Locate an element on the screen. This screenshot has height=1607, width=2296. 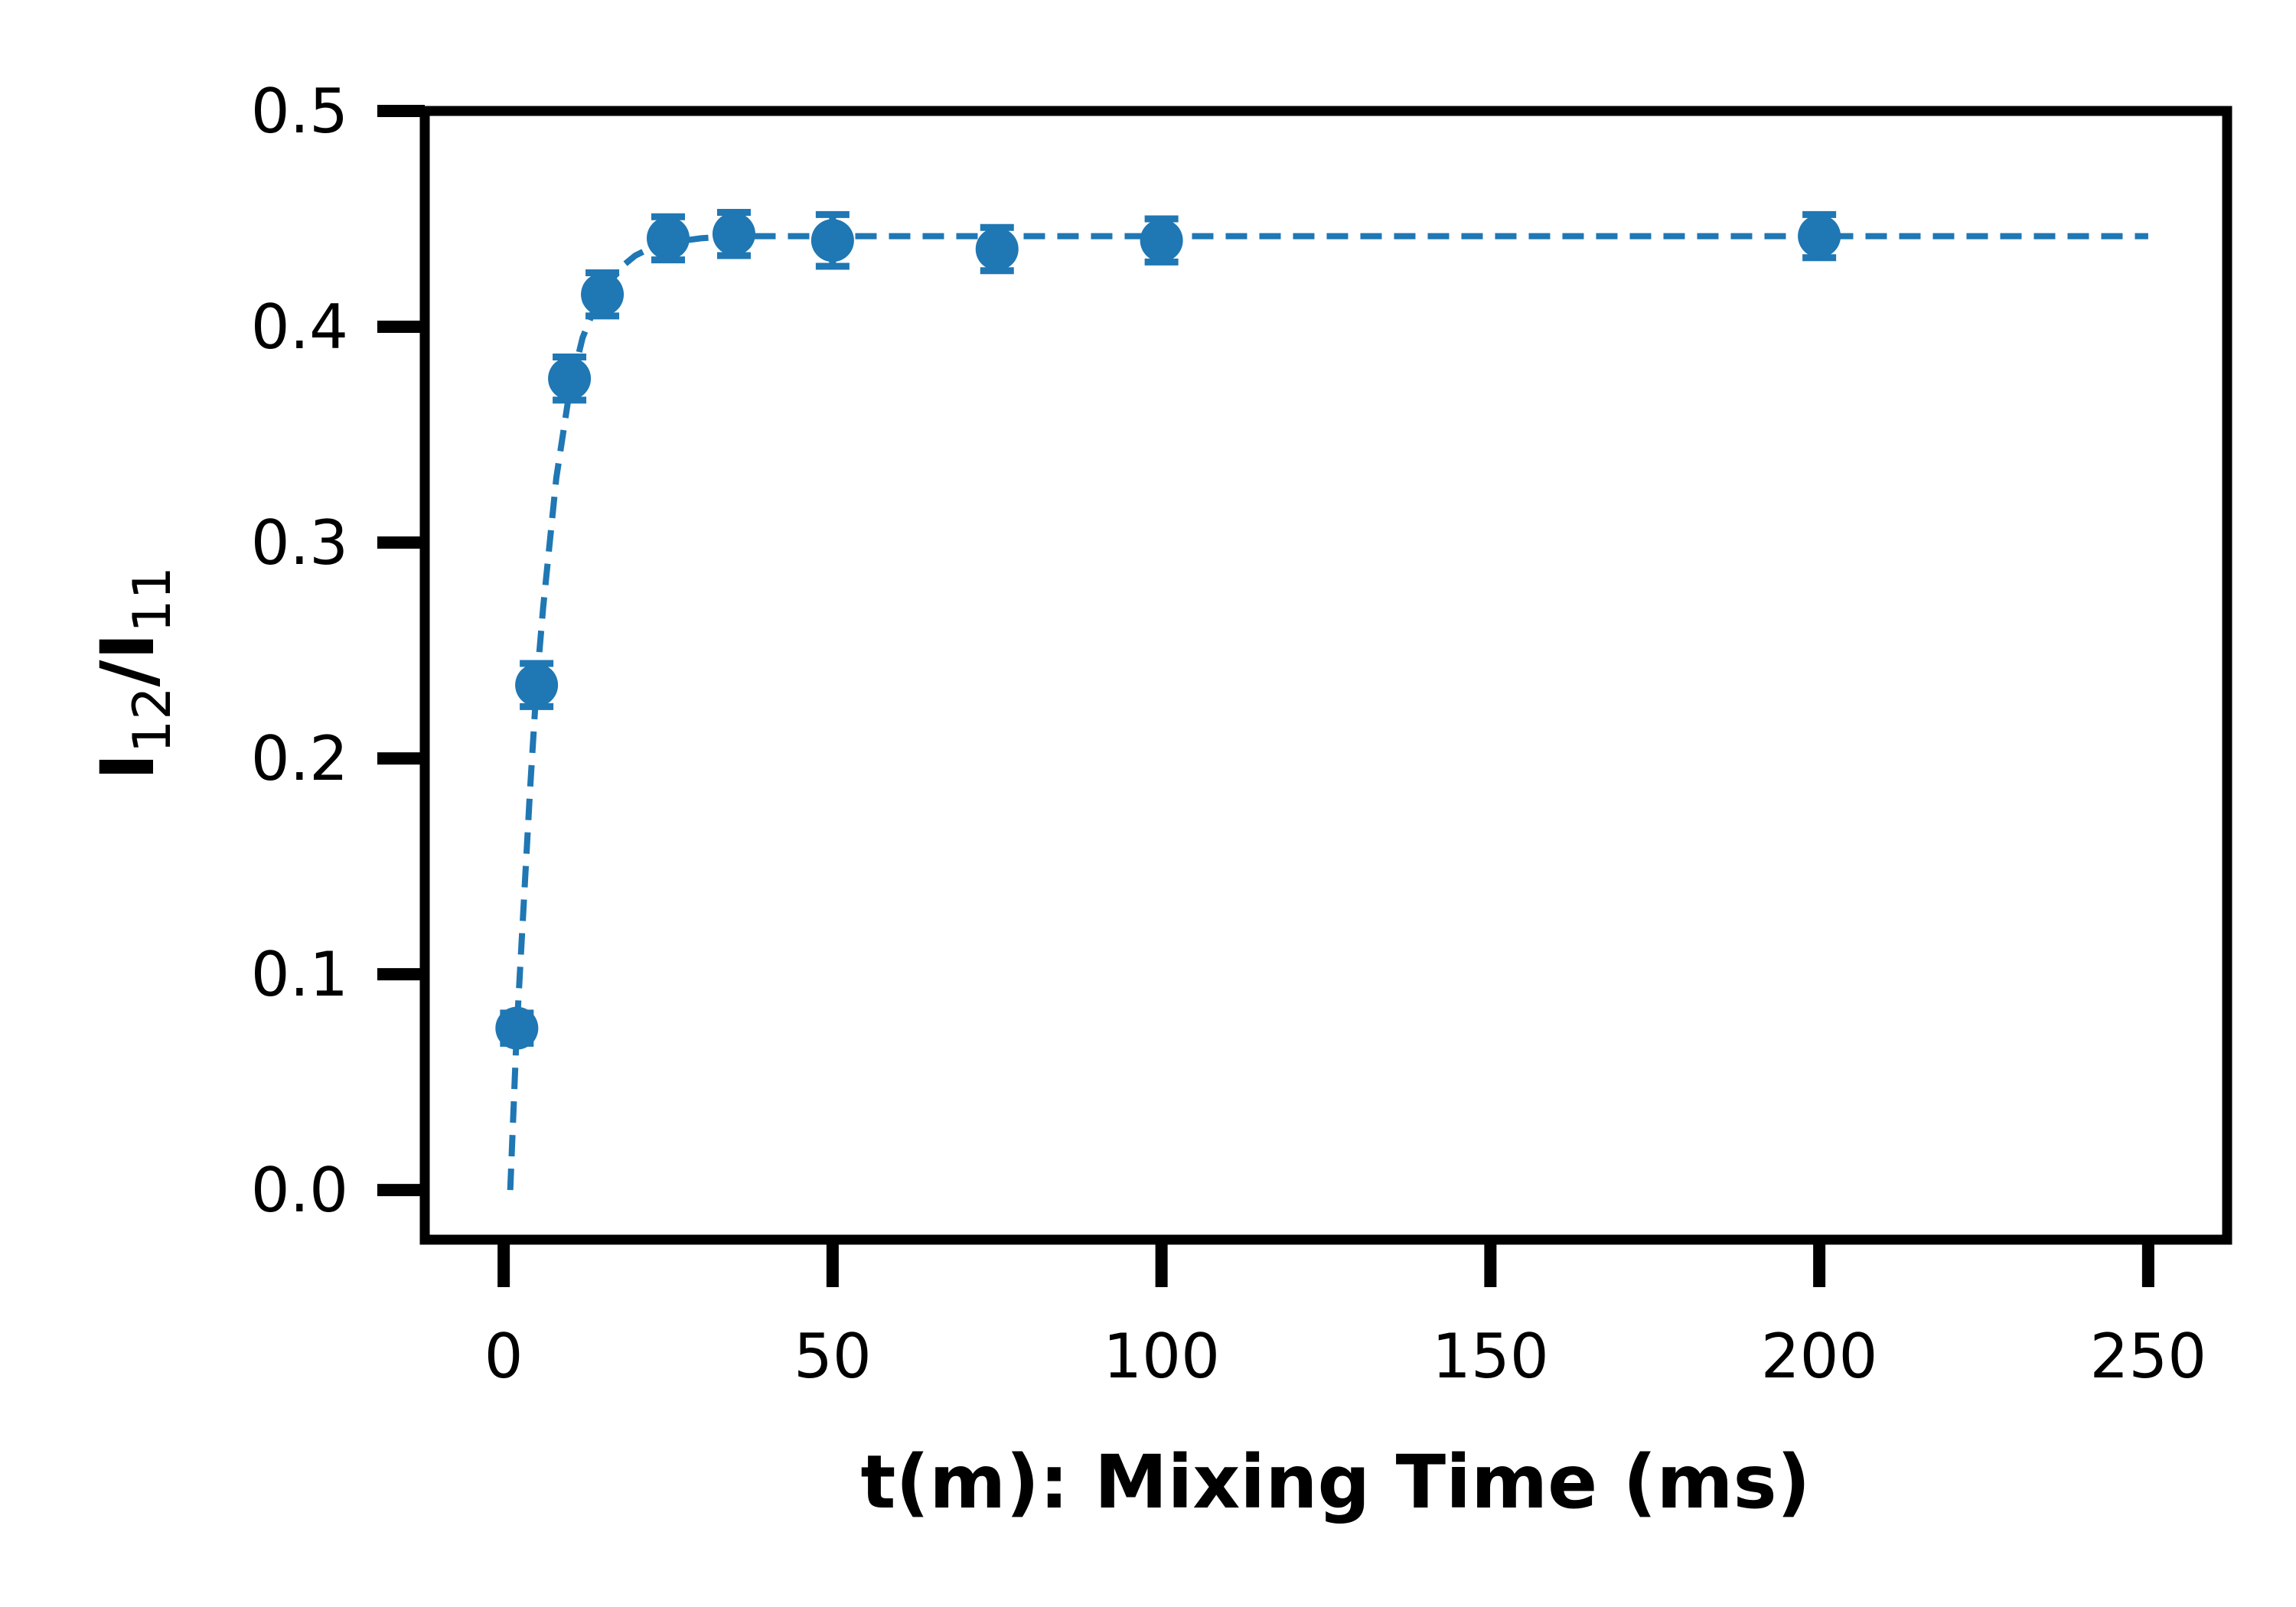
y-tick-label: 0.2 is located at coordinates (299, 758).